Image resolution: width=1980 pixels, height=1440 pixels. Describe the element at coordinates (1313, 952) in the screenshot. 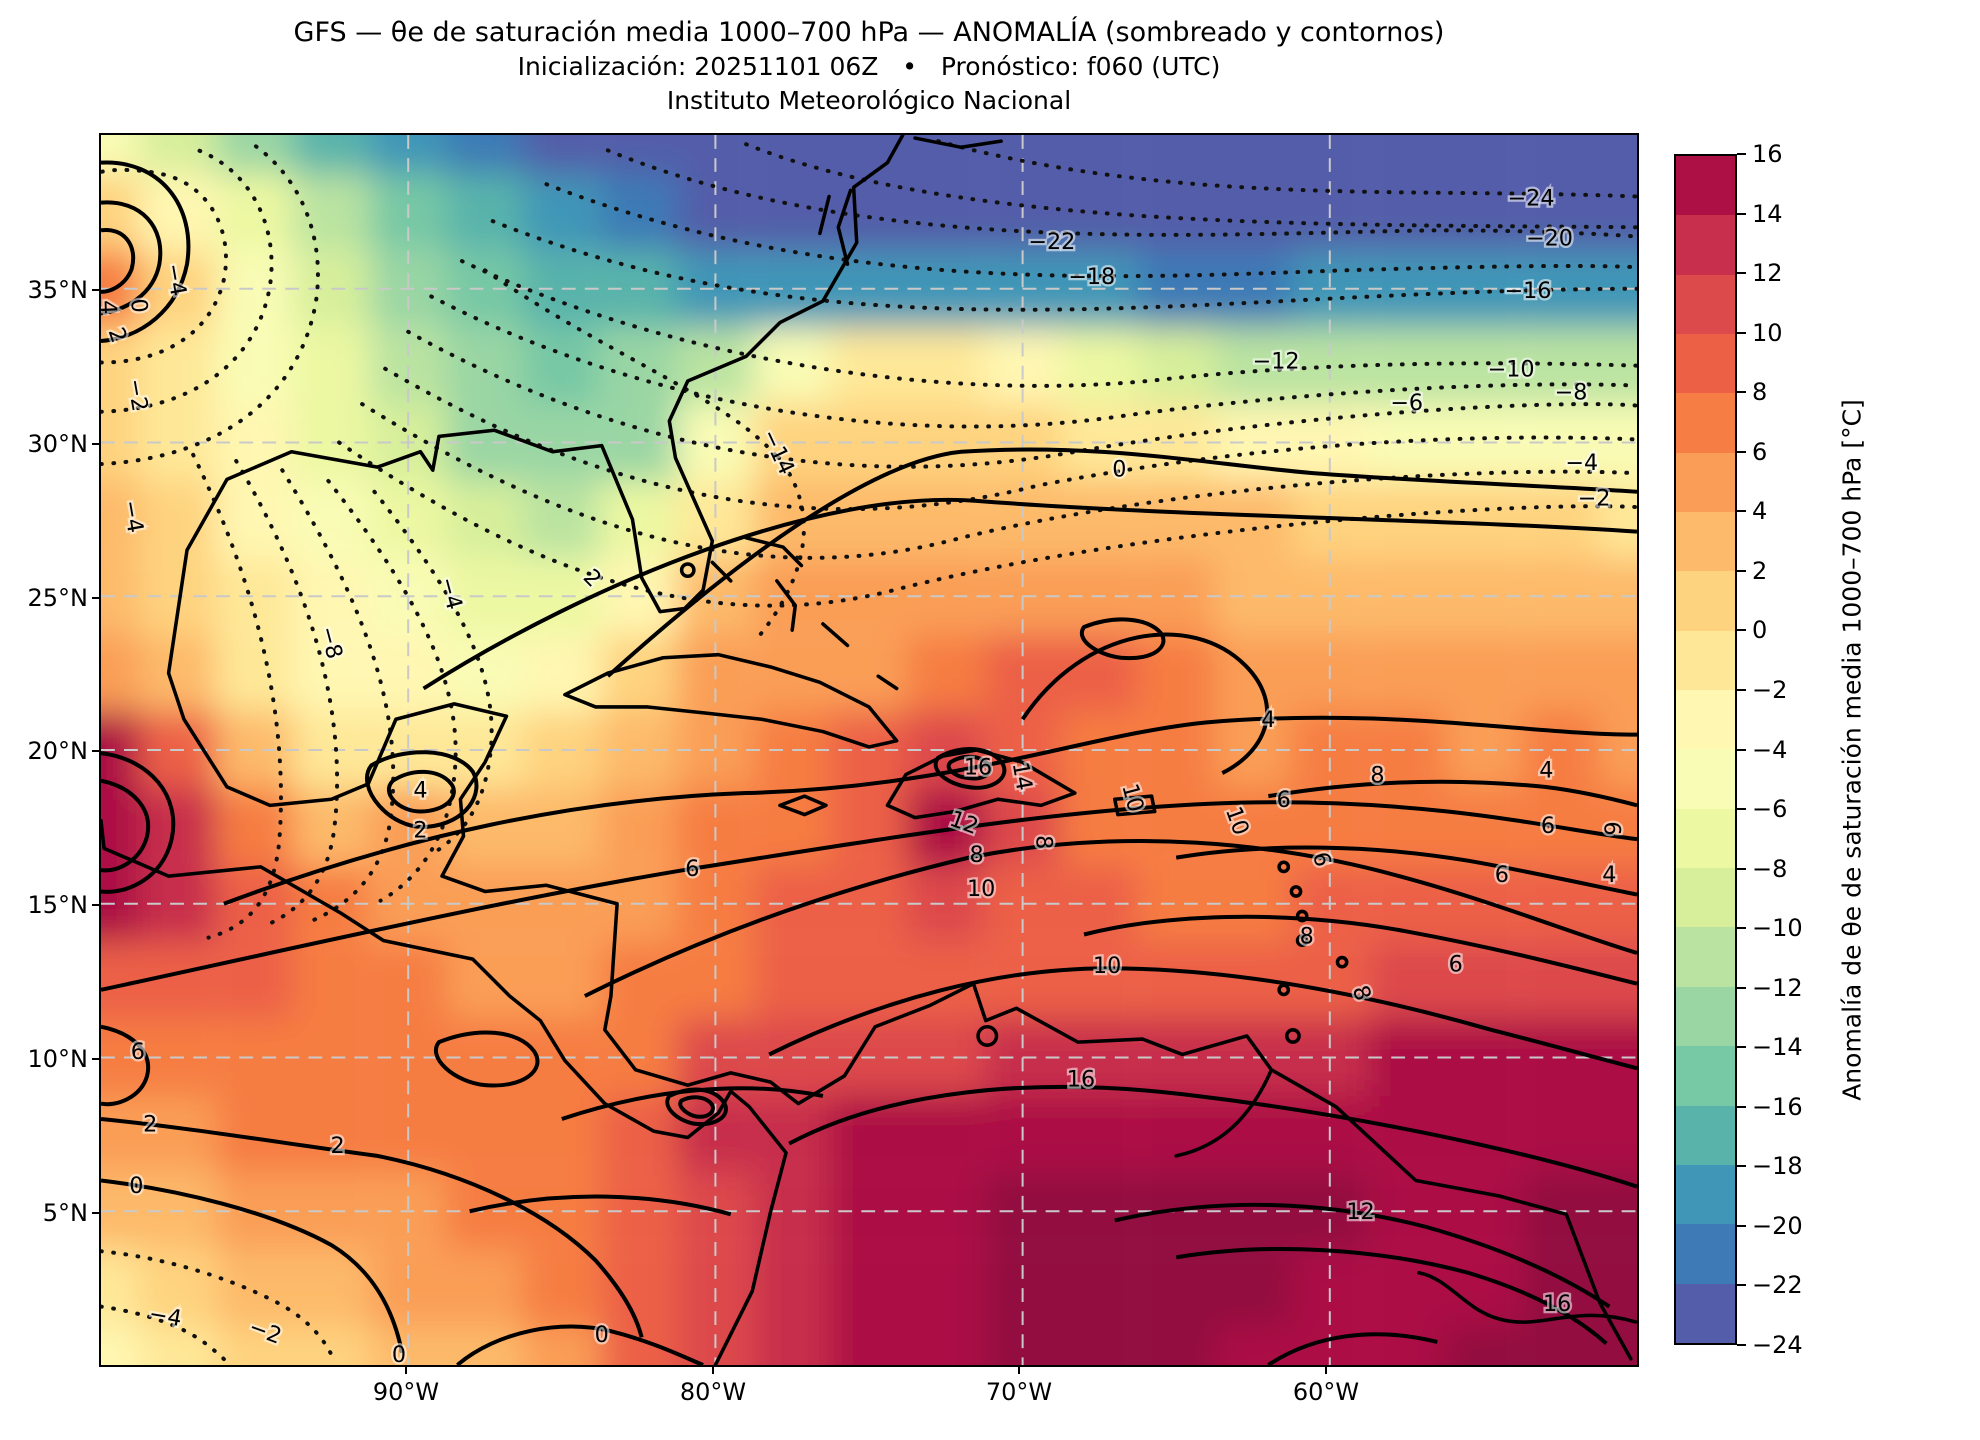

I see `lesser-antilles` at that location.